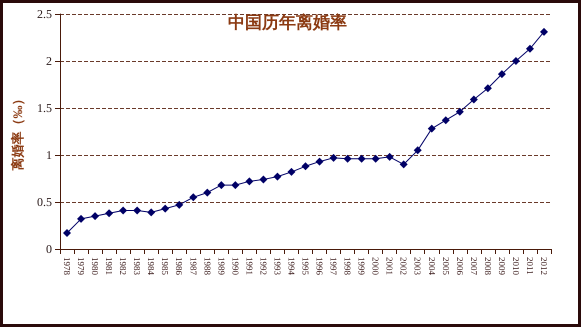 This screenshot has height=327, width=581. I want to click on x-tick-label: 2012, so click(543, 266).